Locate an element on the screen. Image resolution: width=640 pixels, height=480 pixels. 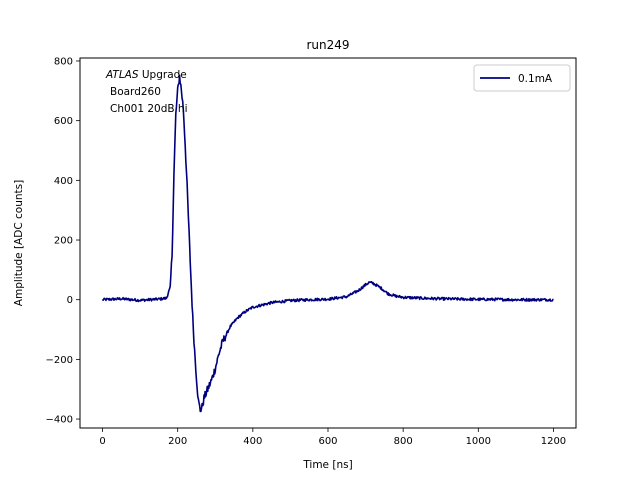
x-axis: 0 200 400 600 800 1000 1200 is located at coordinates (332, 437).